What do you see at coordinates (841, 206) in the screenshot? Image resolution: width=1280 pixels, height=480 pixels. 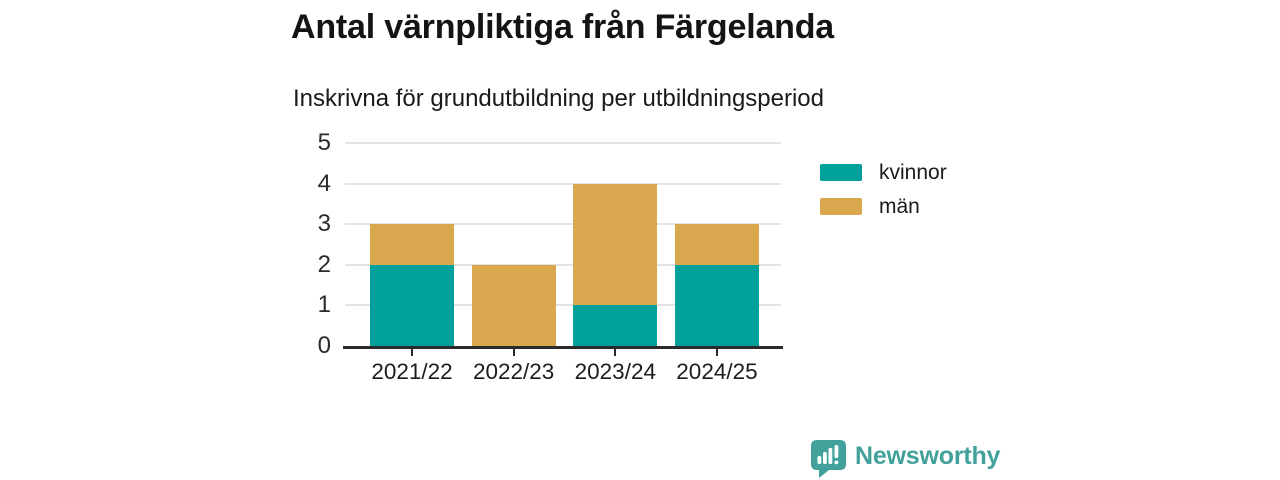 I see `legend-swatch-män` at bounding box center [841, 206].